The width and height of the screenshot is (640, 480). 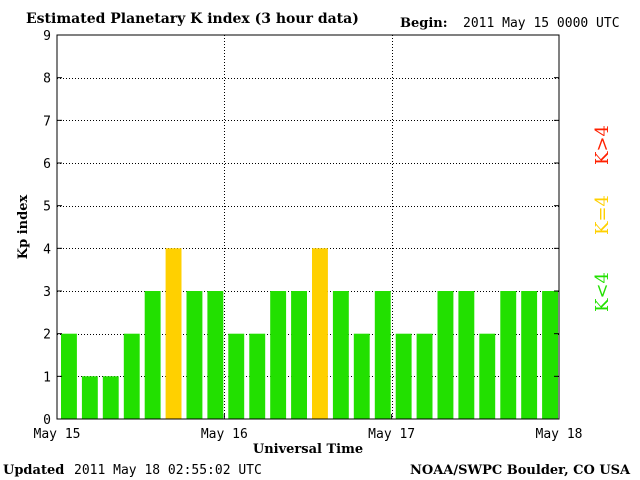 What do you see at coordinates (602, 292) in the screenshot?
I see `legend-item: K<4` at bounding box center [602, 292].